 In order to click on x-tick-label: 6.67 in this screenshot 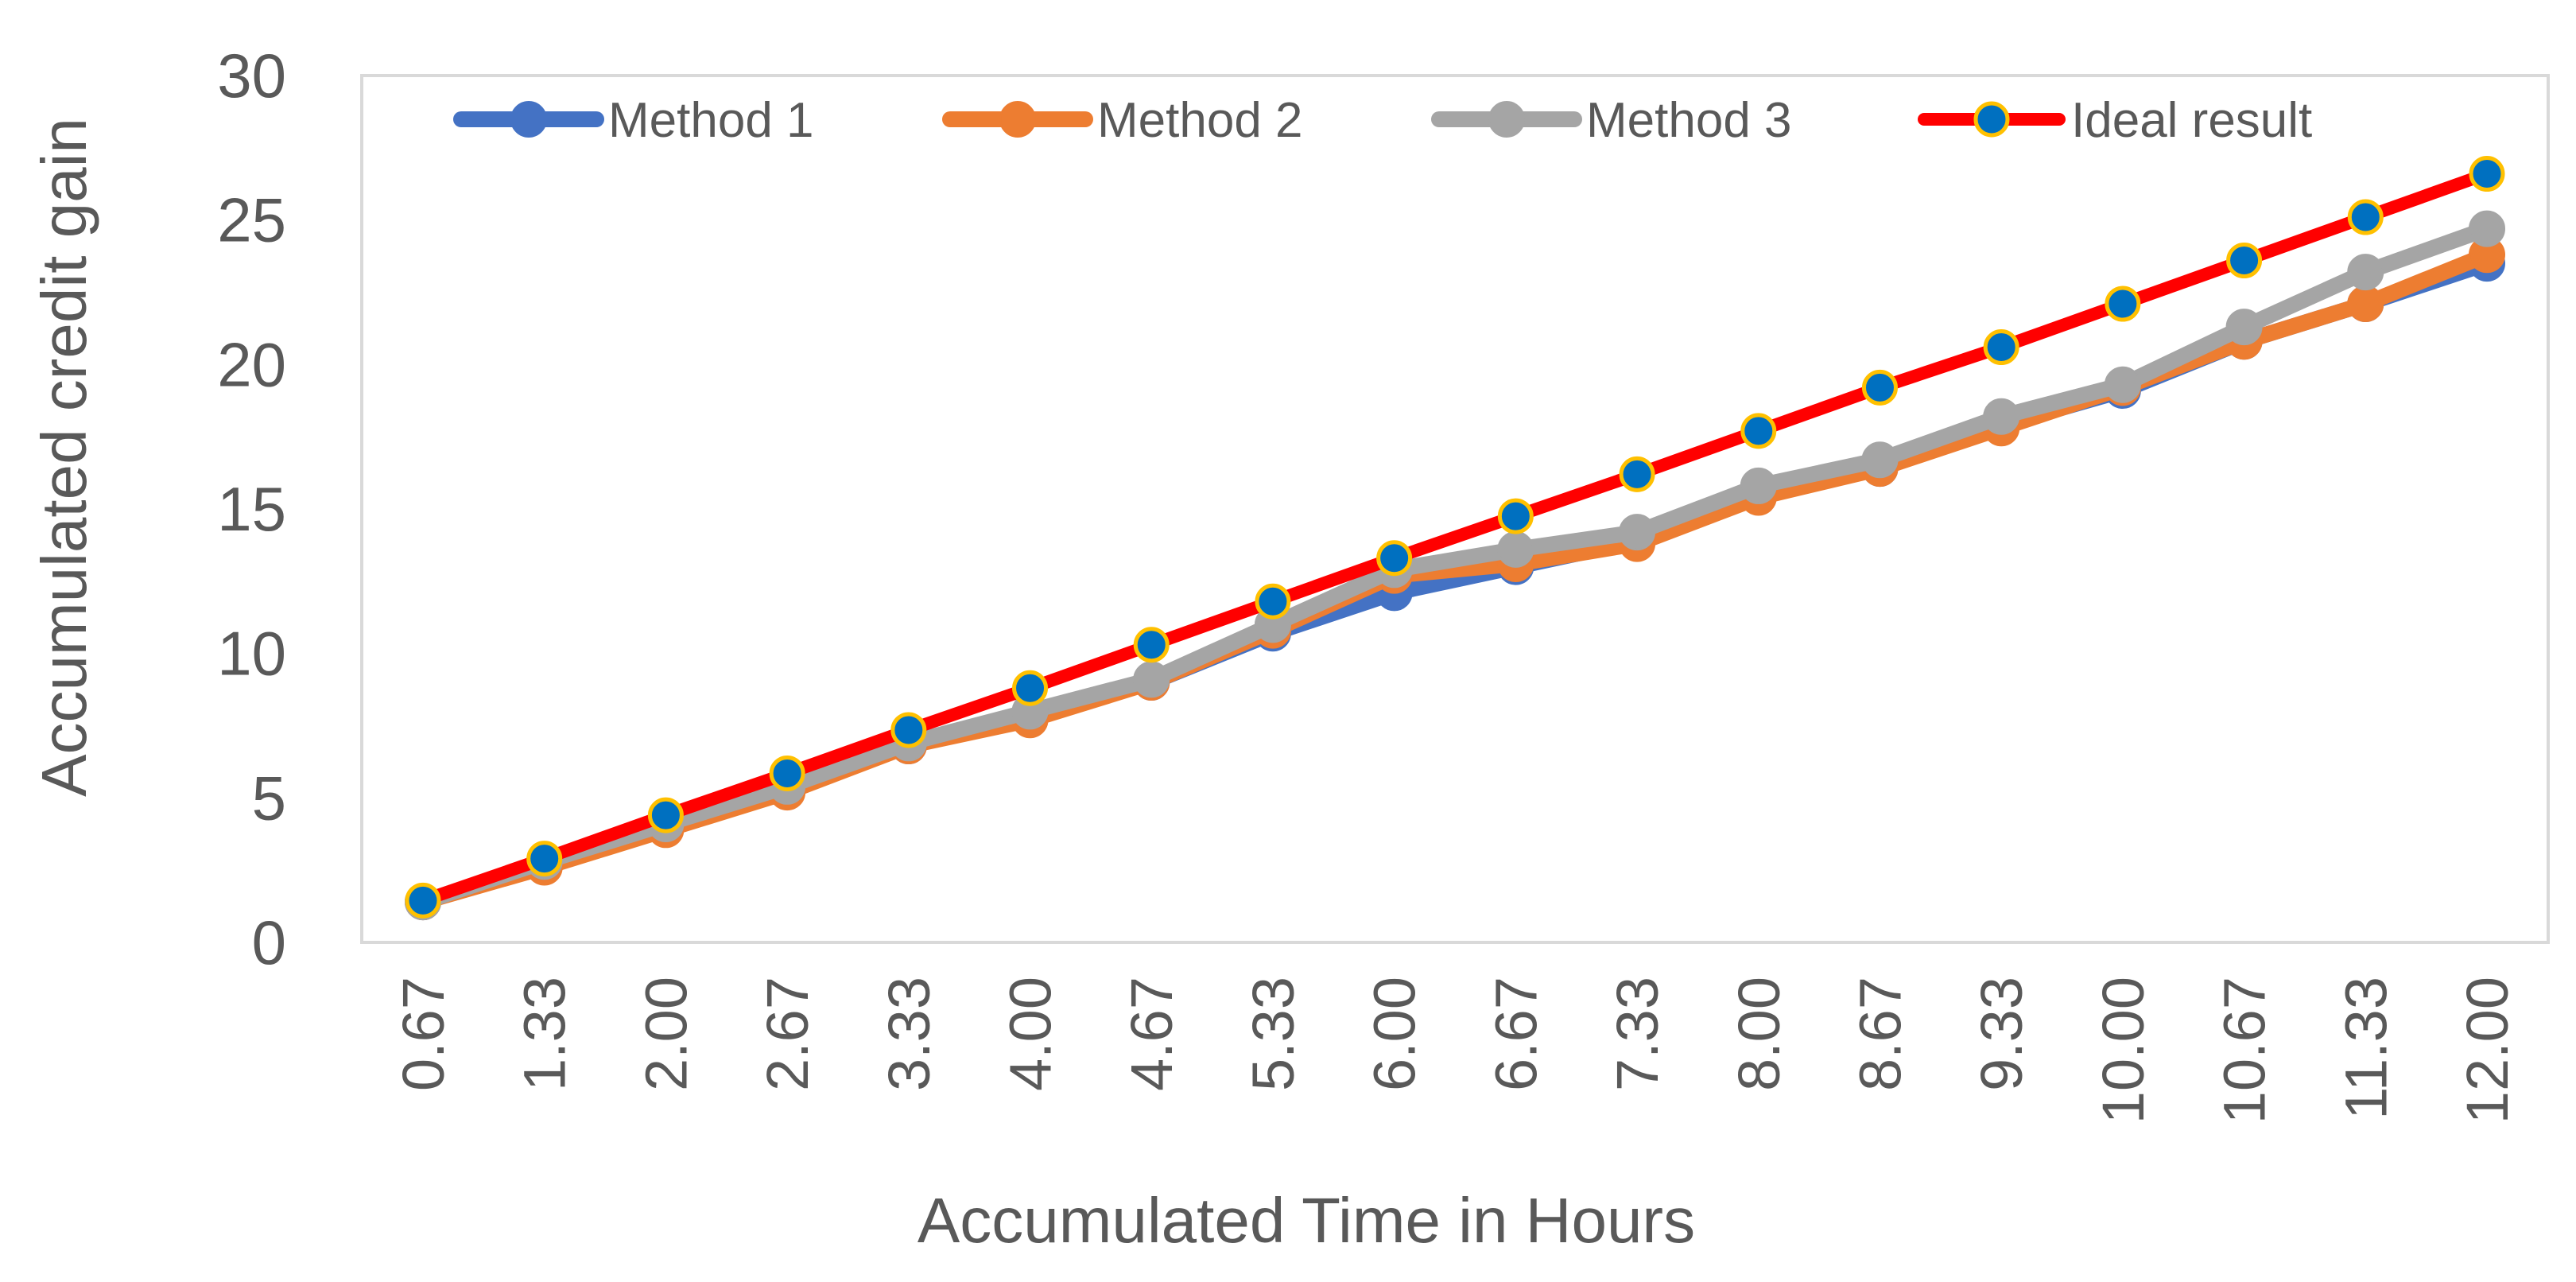, I will do `click(1516, 1034)`.